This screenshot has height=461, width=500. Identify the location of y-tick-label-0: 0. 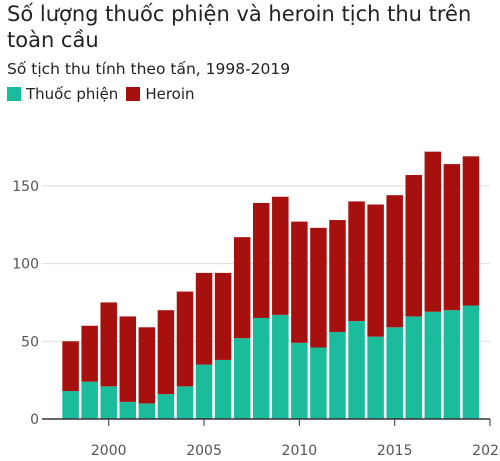
(34, 420).